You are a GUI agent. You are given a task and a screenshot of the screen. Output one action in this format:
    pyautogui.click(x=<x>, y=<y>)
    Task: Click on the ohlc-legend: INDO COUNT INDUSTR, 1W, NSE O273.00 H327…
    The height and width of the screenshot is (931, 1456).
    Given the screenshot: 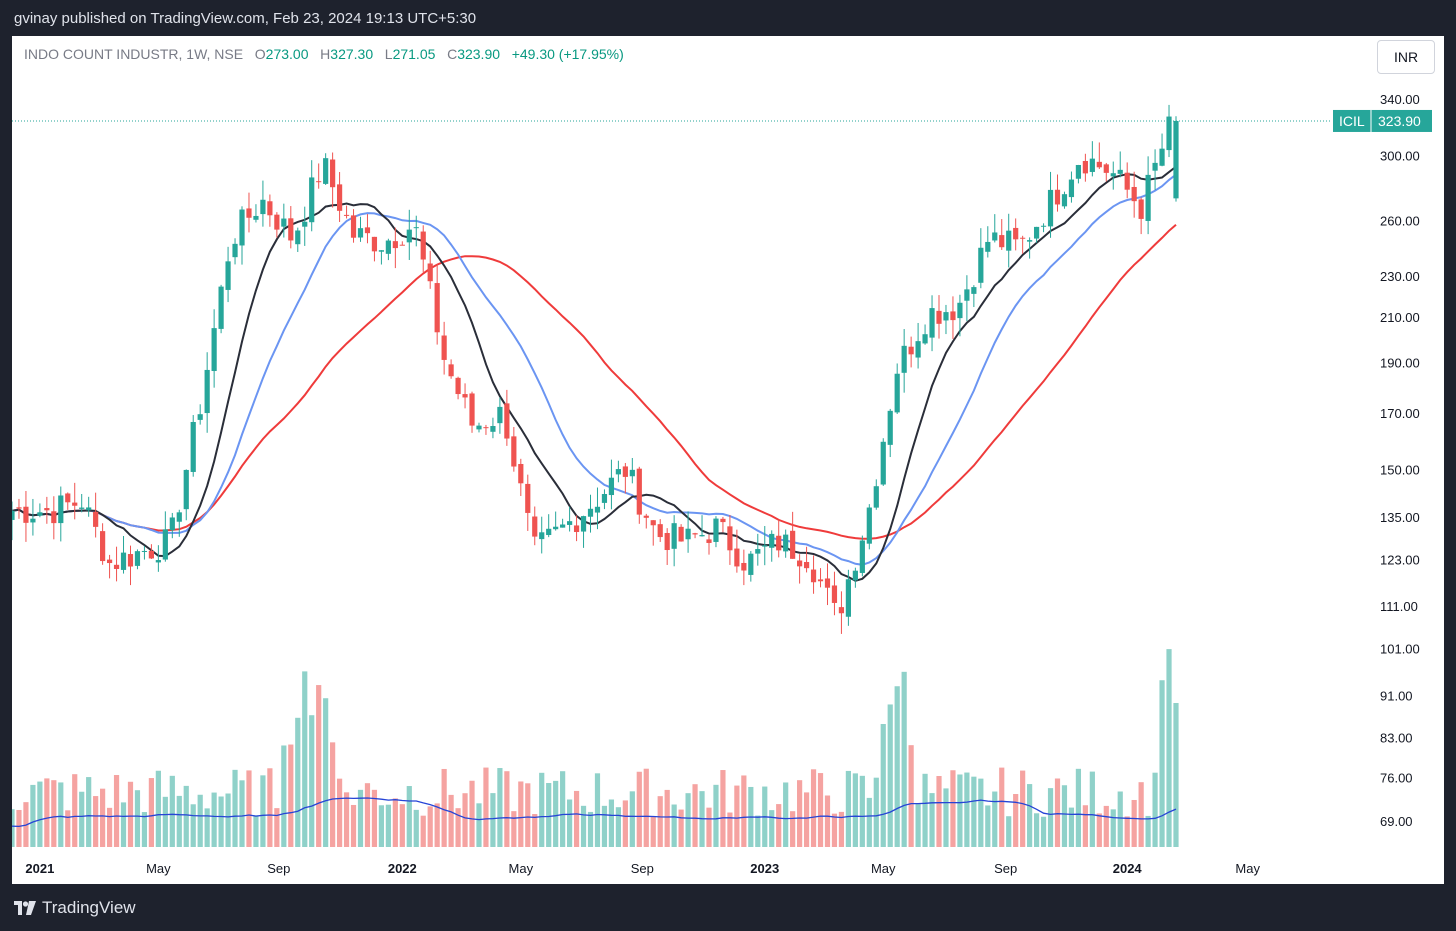 What is the action you would take?
    pyautogui.click(x=324, y=54)
    